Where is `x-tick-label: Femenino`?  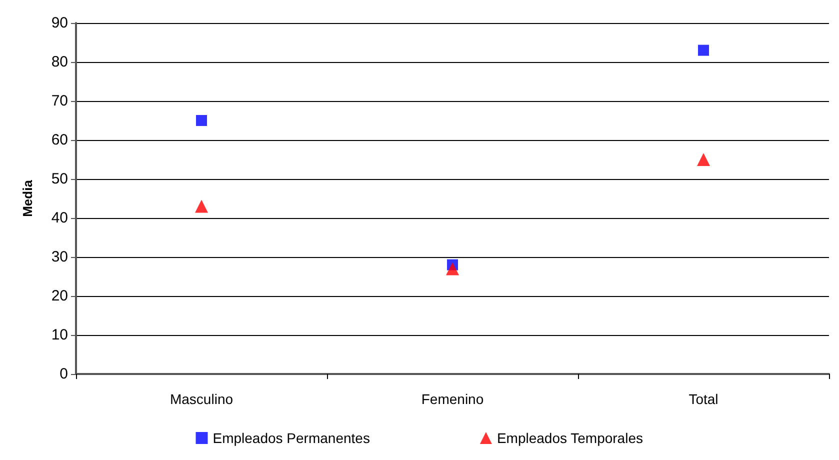 x-tick-label: Femenino is located at coordinates (452, 399).